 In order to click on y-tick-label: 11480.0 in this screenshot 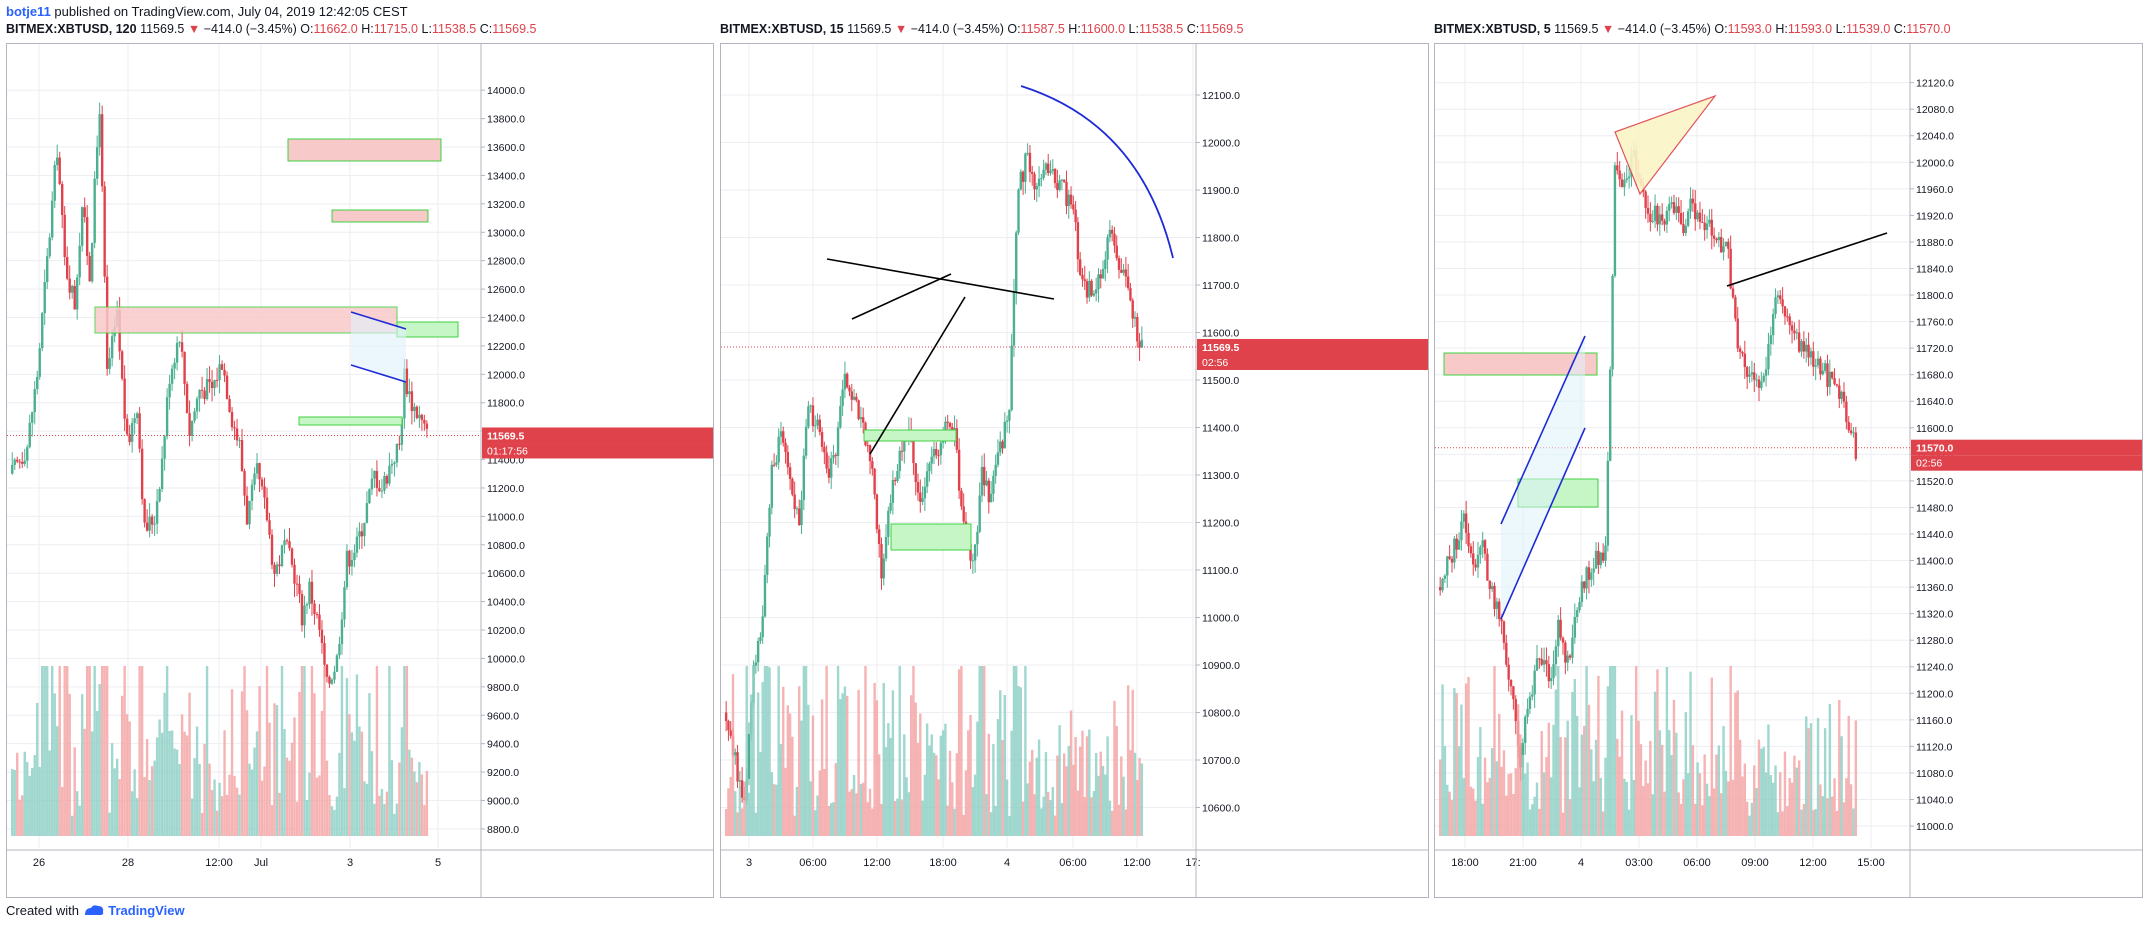, I will do `click(1934, 508)`.